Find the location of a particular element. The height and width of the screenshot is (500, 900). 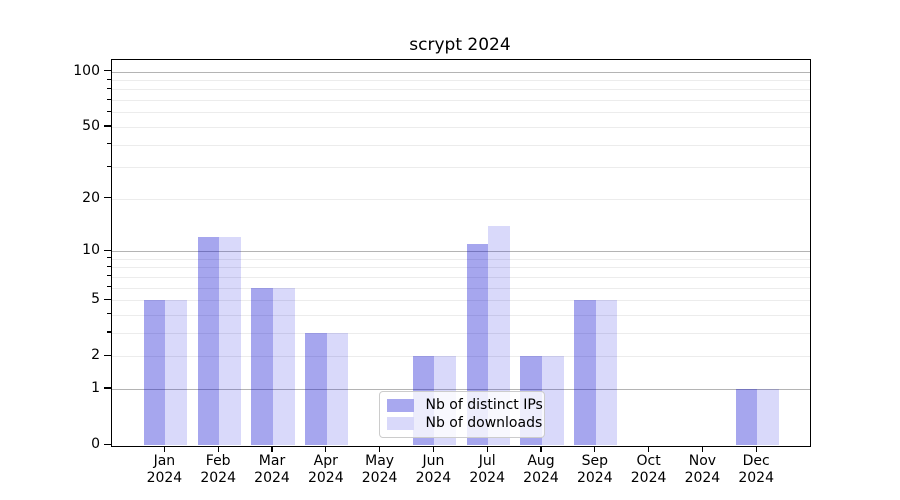

bar-distinct-ips-apr is located at coordinates (316, 389).